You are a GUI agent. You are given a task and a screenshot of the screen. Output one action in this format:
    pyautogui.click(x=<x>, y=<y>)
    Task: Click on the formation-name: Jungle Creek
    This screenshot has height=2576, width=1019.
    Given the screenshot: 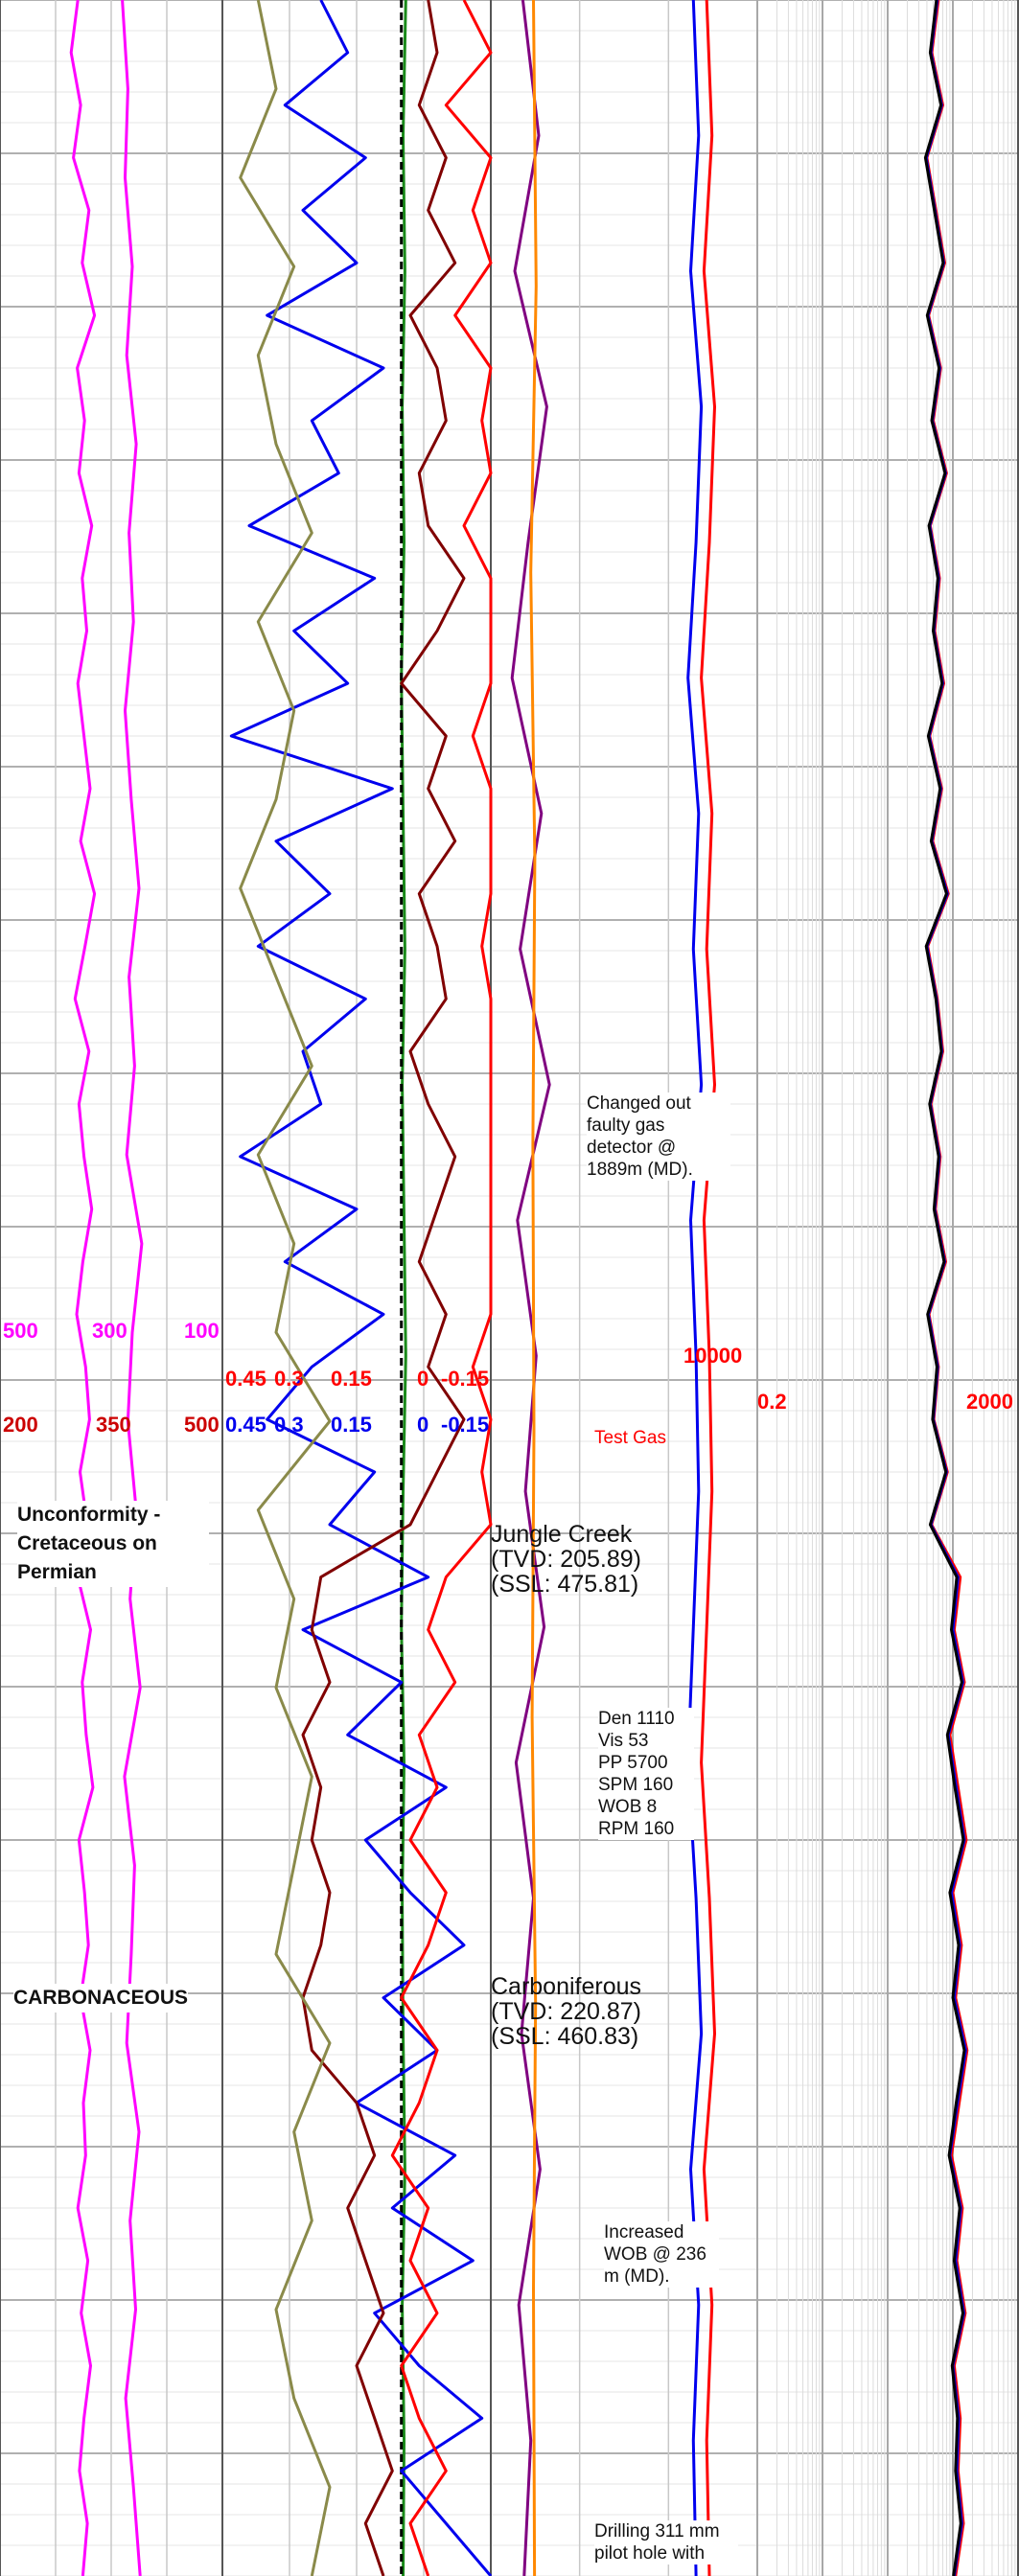 What is the action you would take?
    pyautogui.click(x=562, y=1534)
    